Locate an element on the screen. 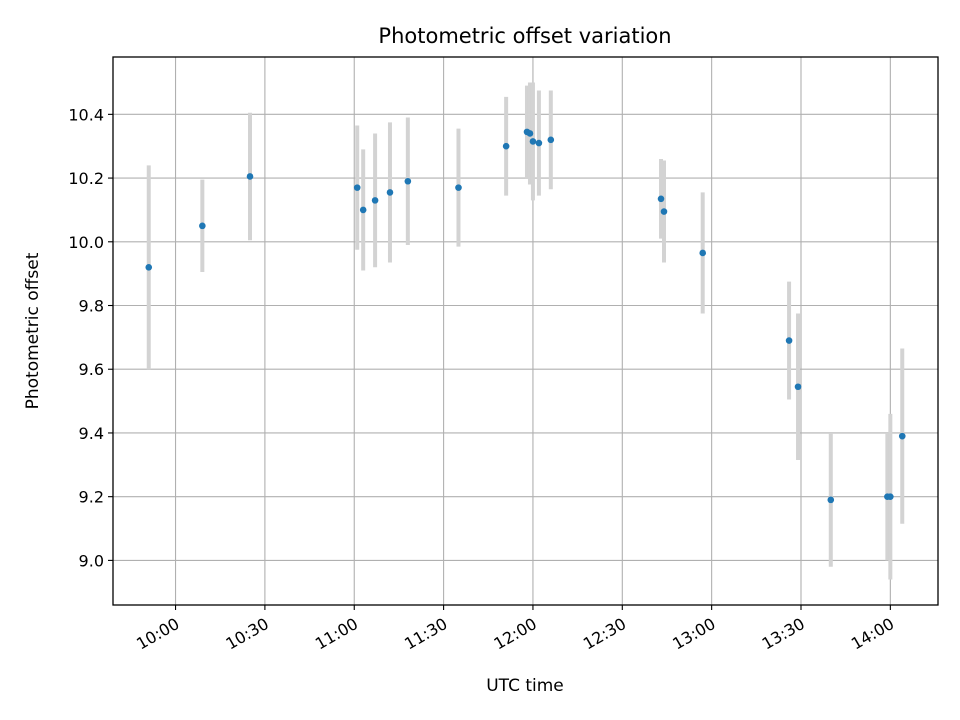  x-tick-label: 10:30 is located at coordinates (246, 634).